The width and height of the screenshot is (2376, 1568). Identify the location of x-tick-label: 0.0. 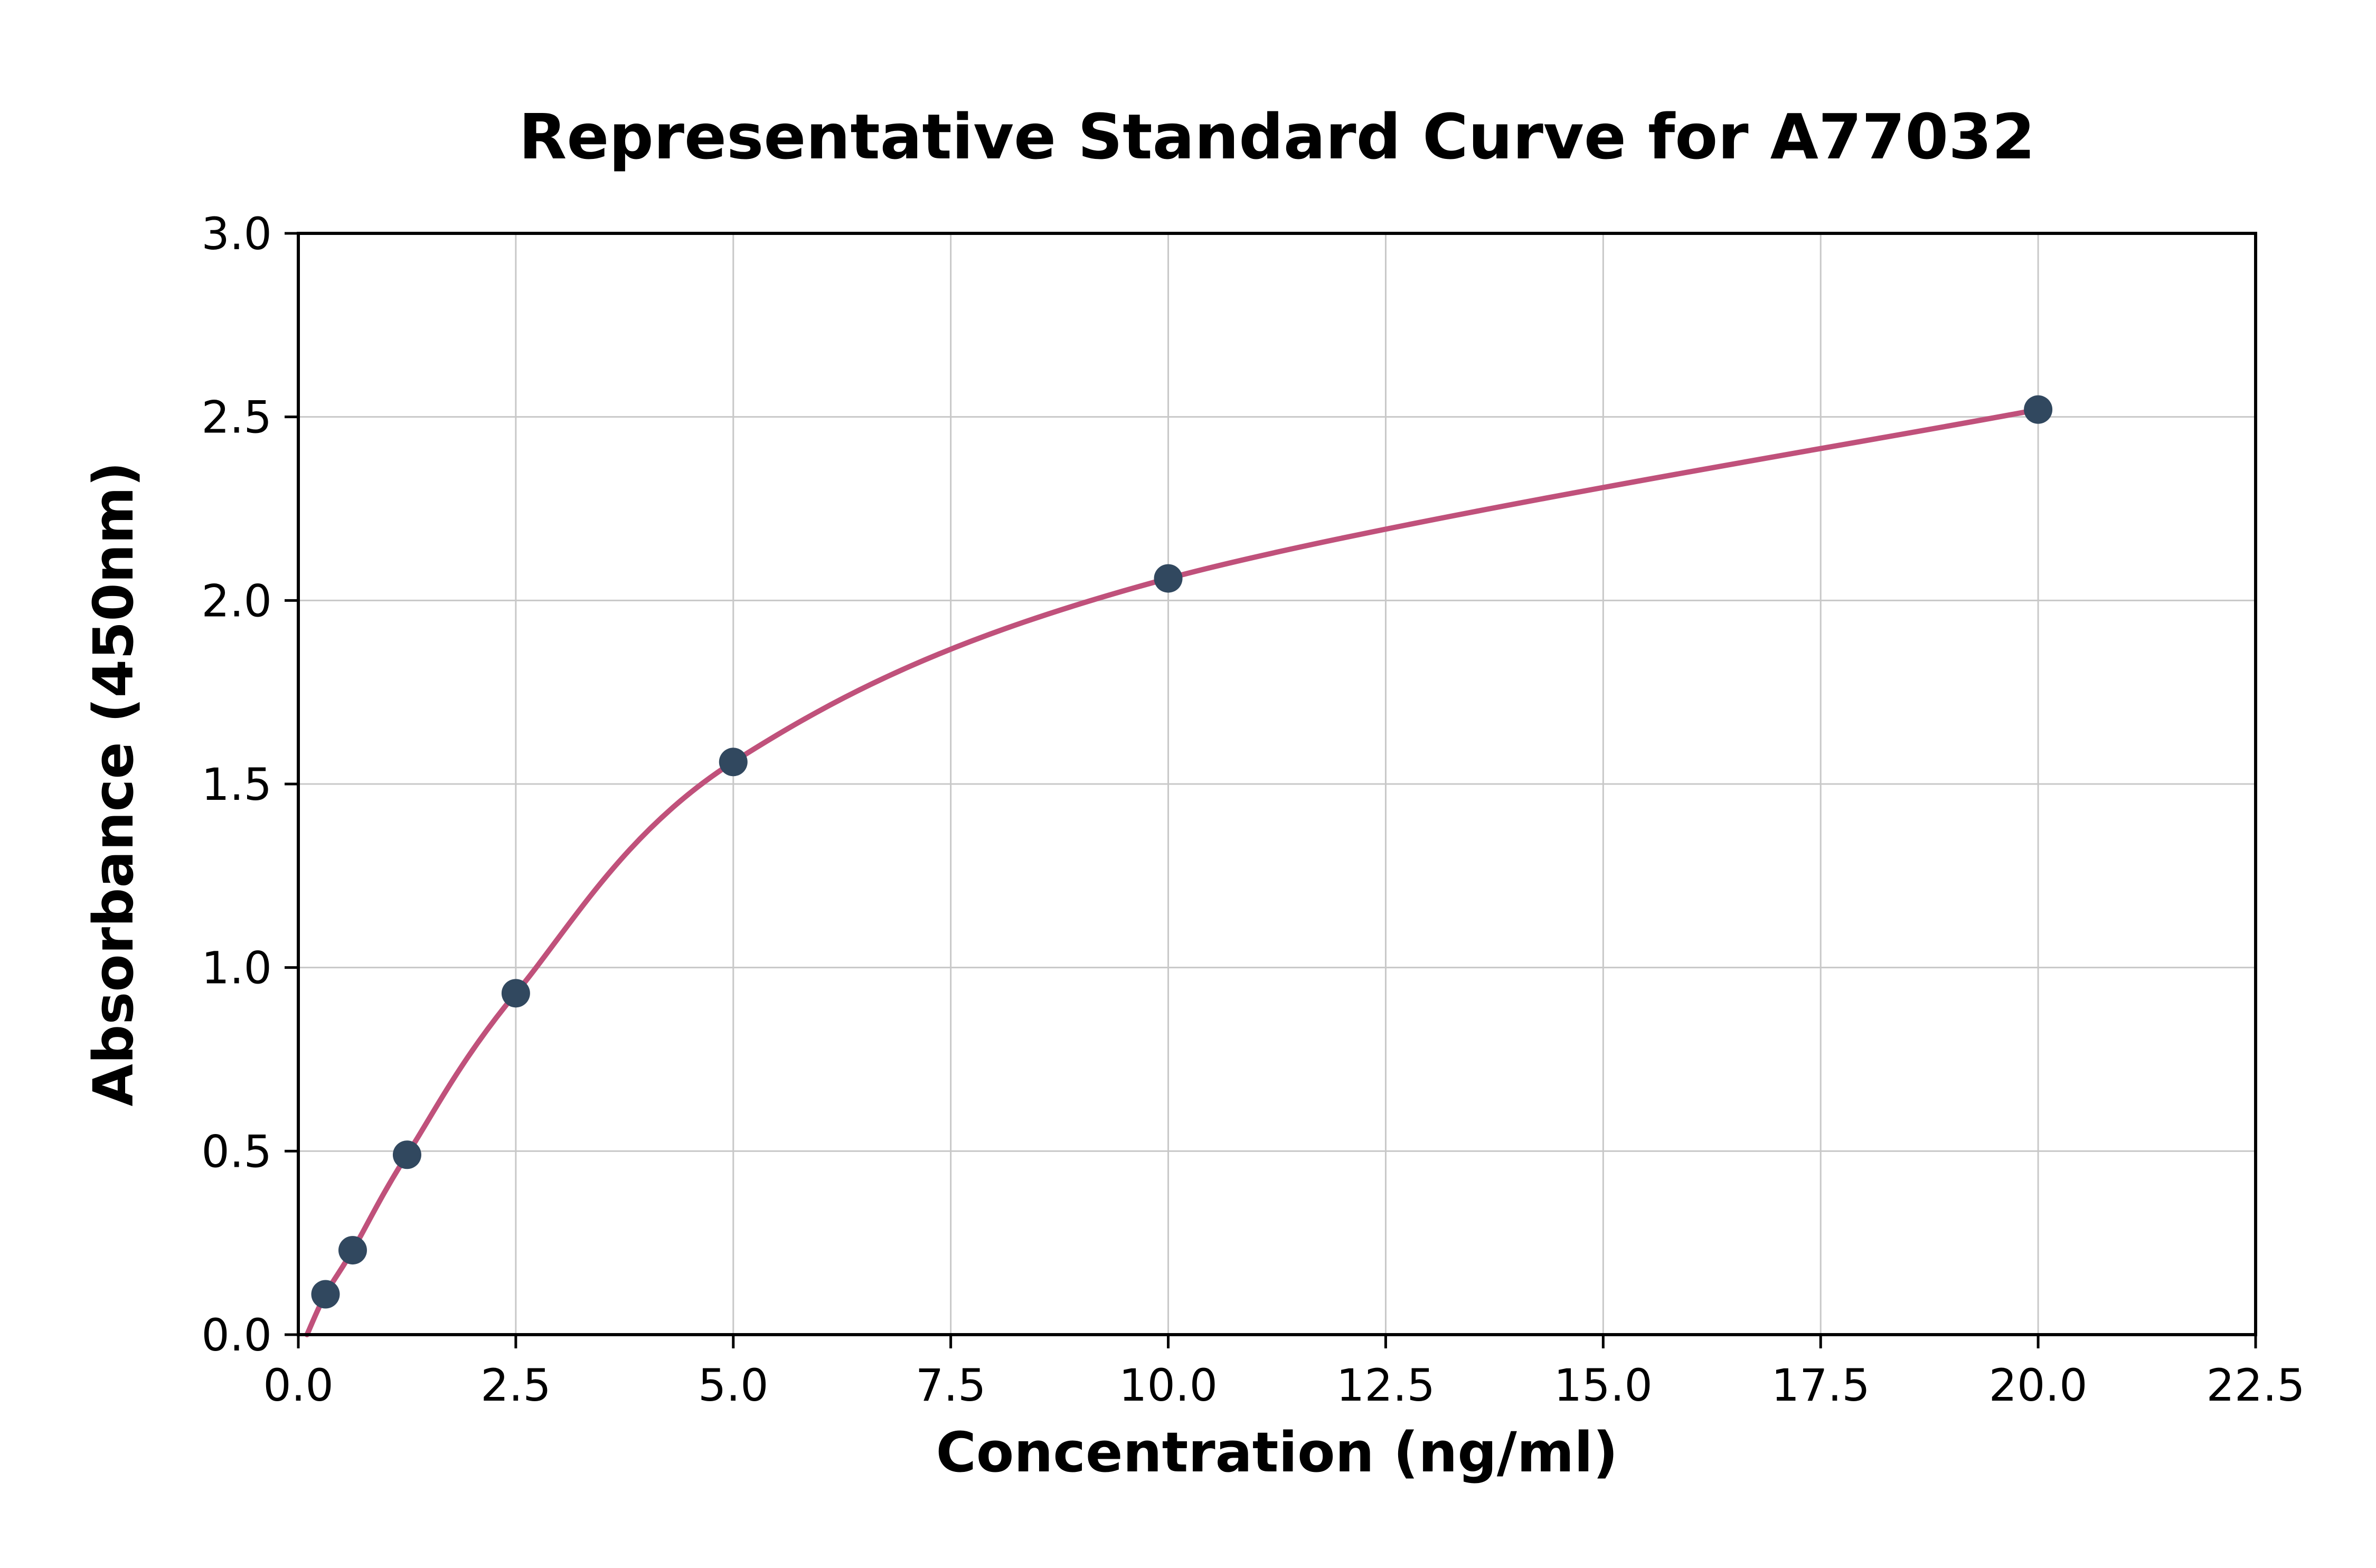
(299, 1385).